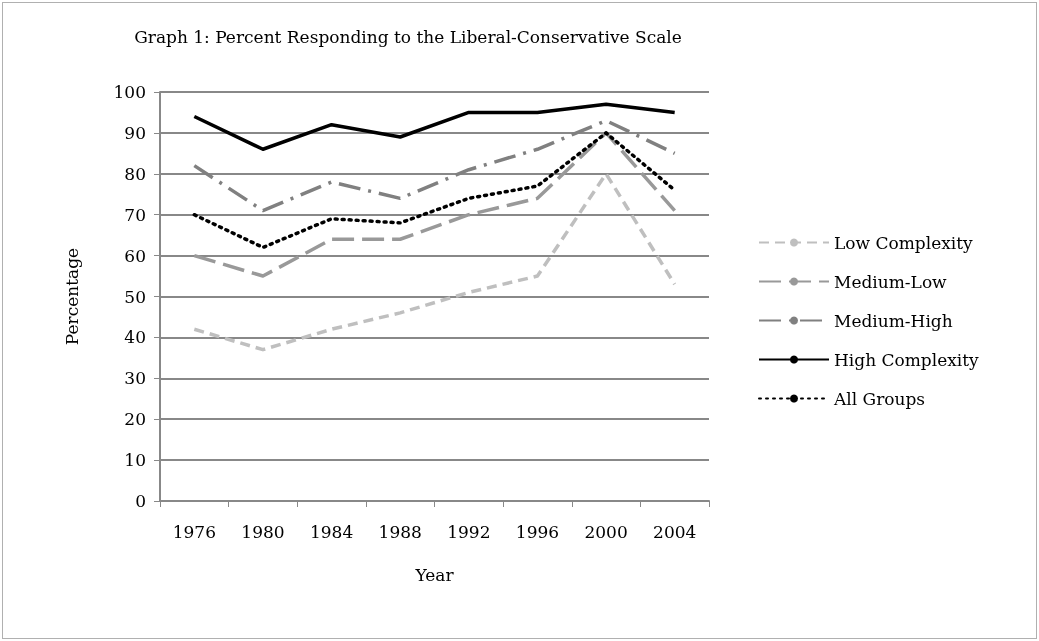  Describe the element at coordinates (893, 320) in the screenshot. I see `legend-label: Medium-High` at that location.